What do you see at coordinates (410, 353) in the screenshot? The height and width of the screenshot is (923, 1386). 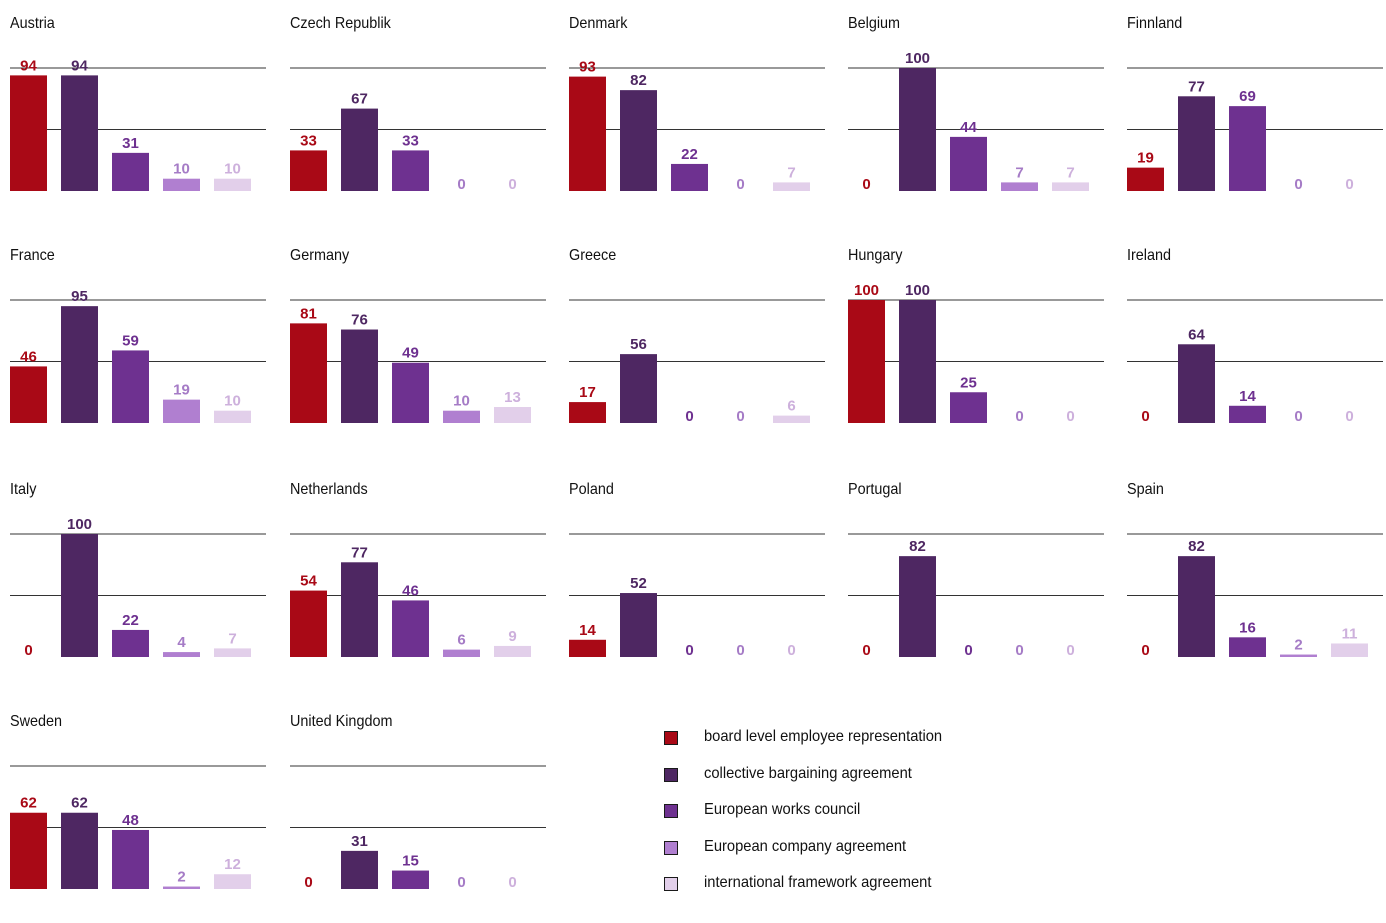 I see `data-label: 49` at bounding box center [410, 353].